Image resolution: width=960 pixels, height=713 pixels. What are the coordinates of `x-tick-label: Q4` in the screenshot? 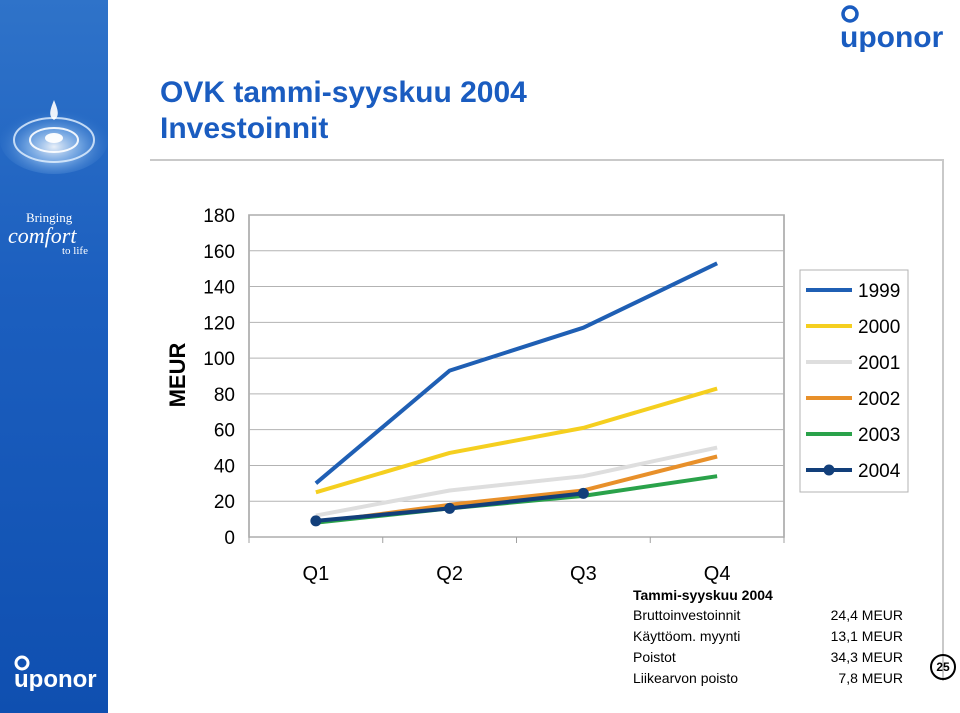 It's located at (717, 574).